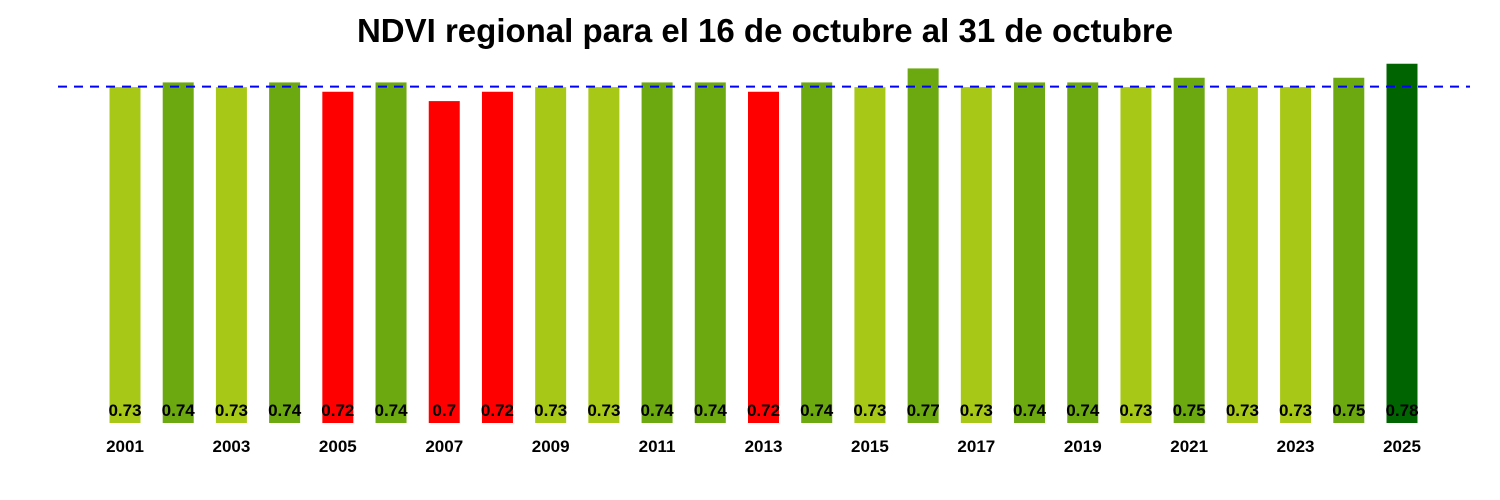 Image resolution: width=1500 pixels, height=500 pixels. What do you see at coordinates (444, 410) in the screenshot?
I see `value-label: 0.7` at bounding box center [444, 410].